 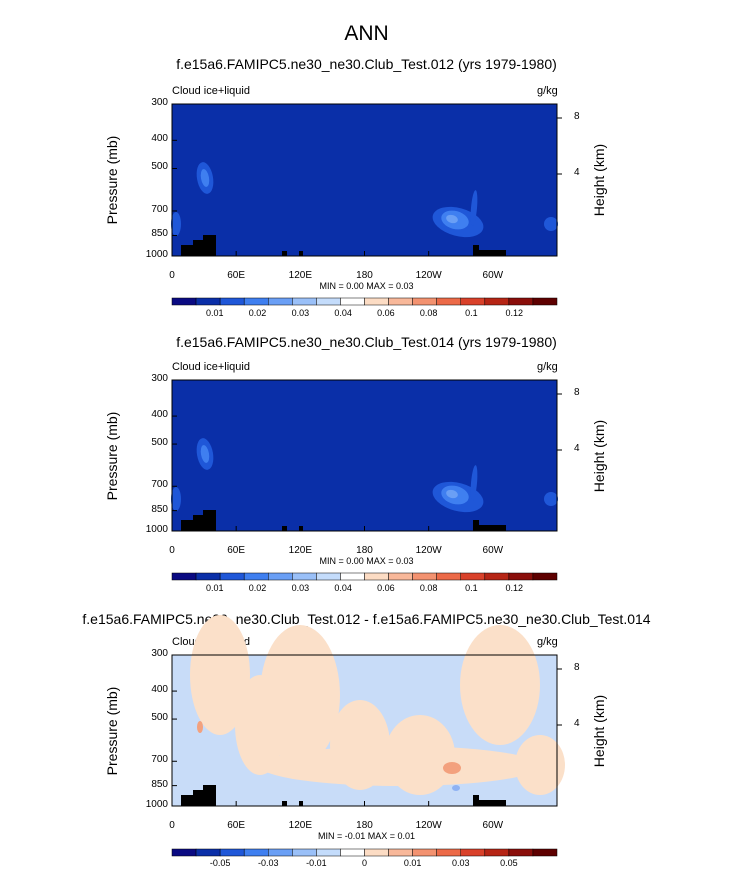 I want to click on min-max-text: MIN = -0.01 MAX = 0.01, so click(x=366, y=836).